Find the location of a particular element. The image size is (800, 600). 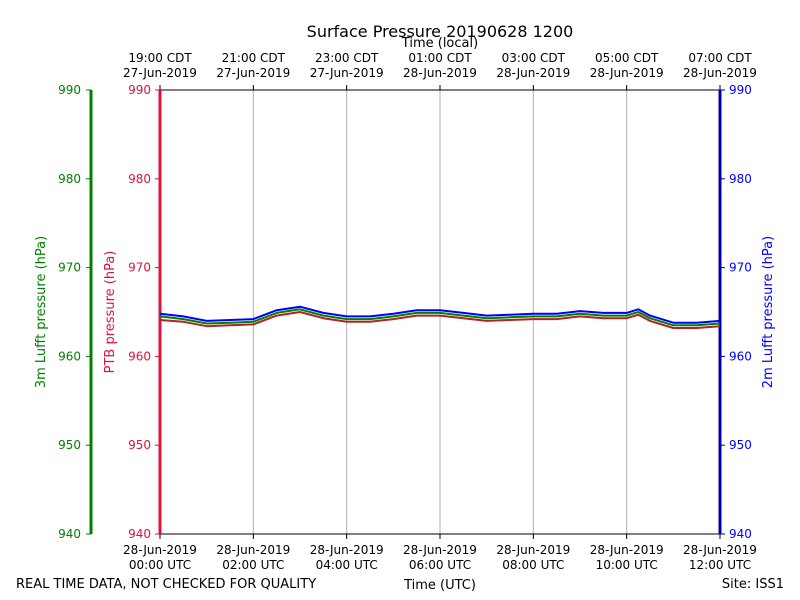

series-ptb-pressure is located at coordinates (440, 320).